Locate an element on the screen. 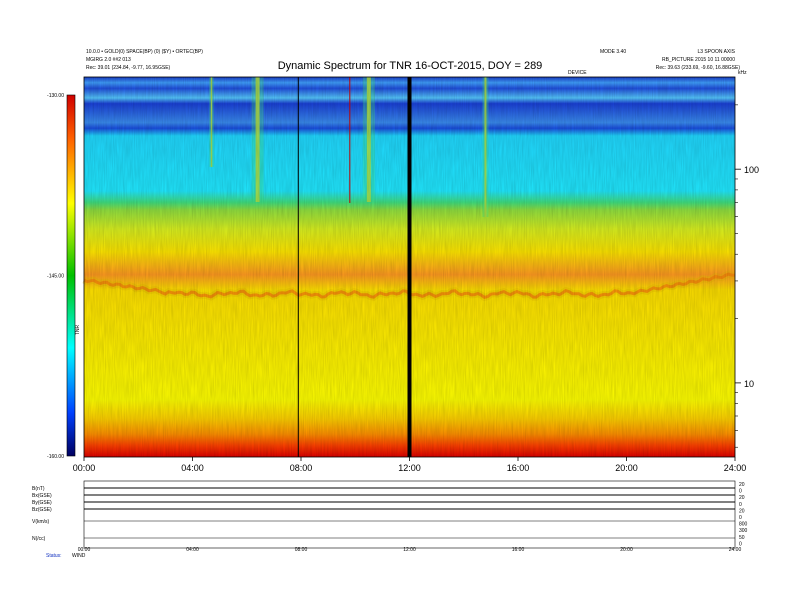 The width and height of the screenshot is (792, 612). footer-right-tick: 50 is located at coordinates (742, 538).